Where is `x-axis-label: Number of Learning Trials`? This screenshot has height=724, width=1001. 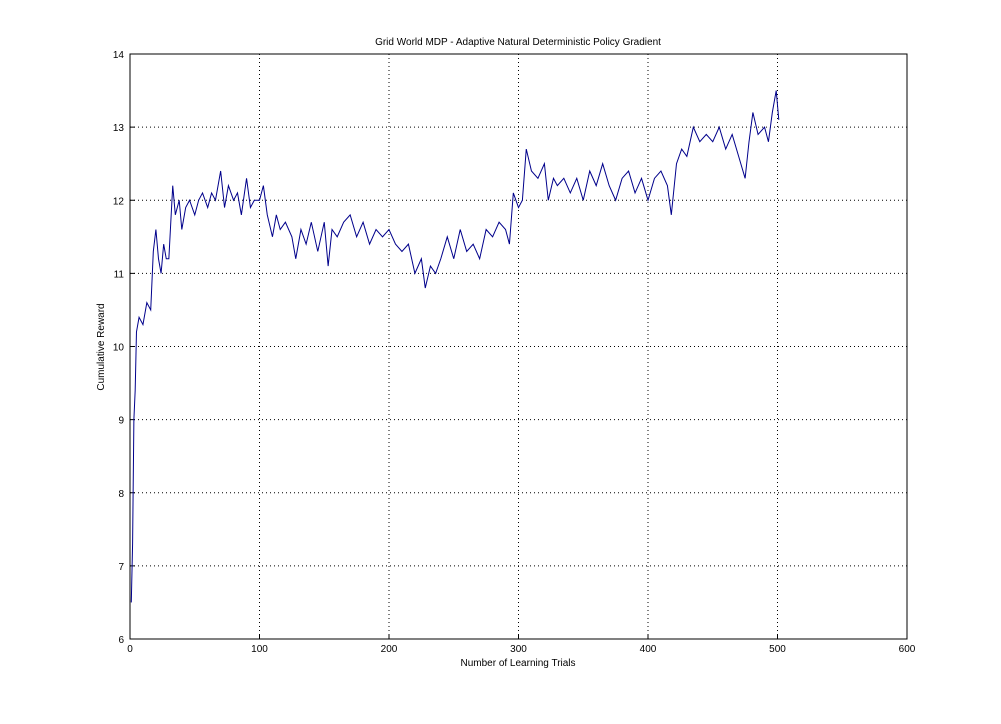 x-axis-label: Number of Learning Trials is located at coordinates (517, 663).